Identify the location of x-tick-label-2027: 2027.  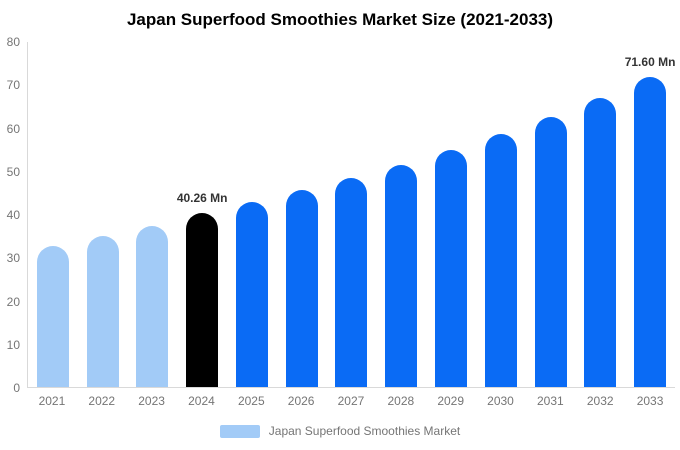
(351, 401).